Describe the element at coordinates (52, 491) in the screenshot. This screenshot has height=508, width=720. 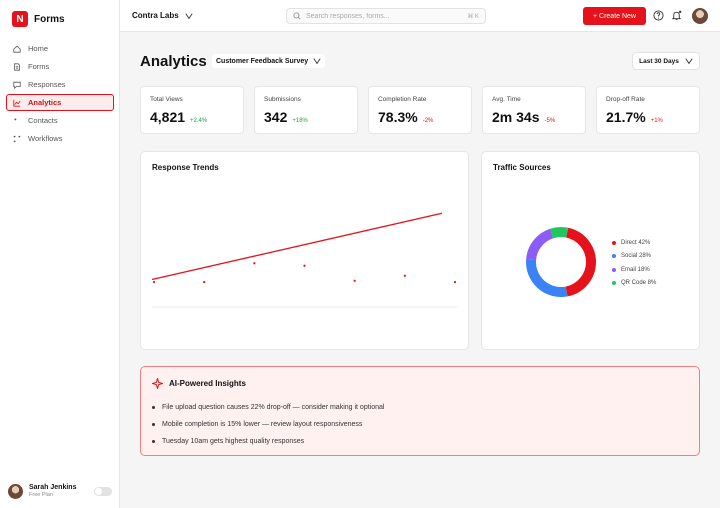
I see `user-text: Sarah Jenkins Free Plan` at that location.